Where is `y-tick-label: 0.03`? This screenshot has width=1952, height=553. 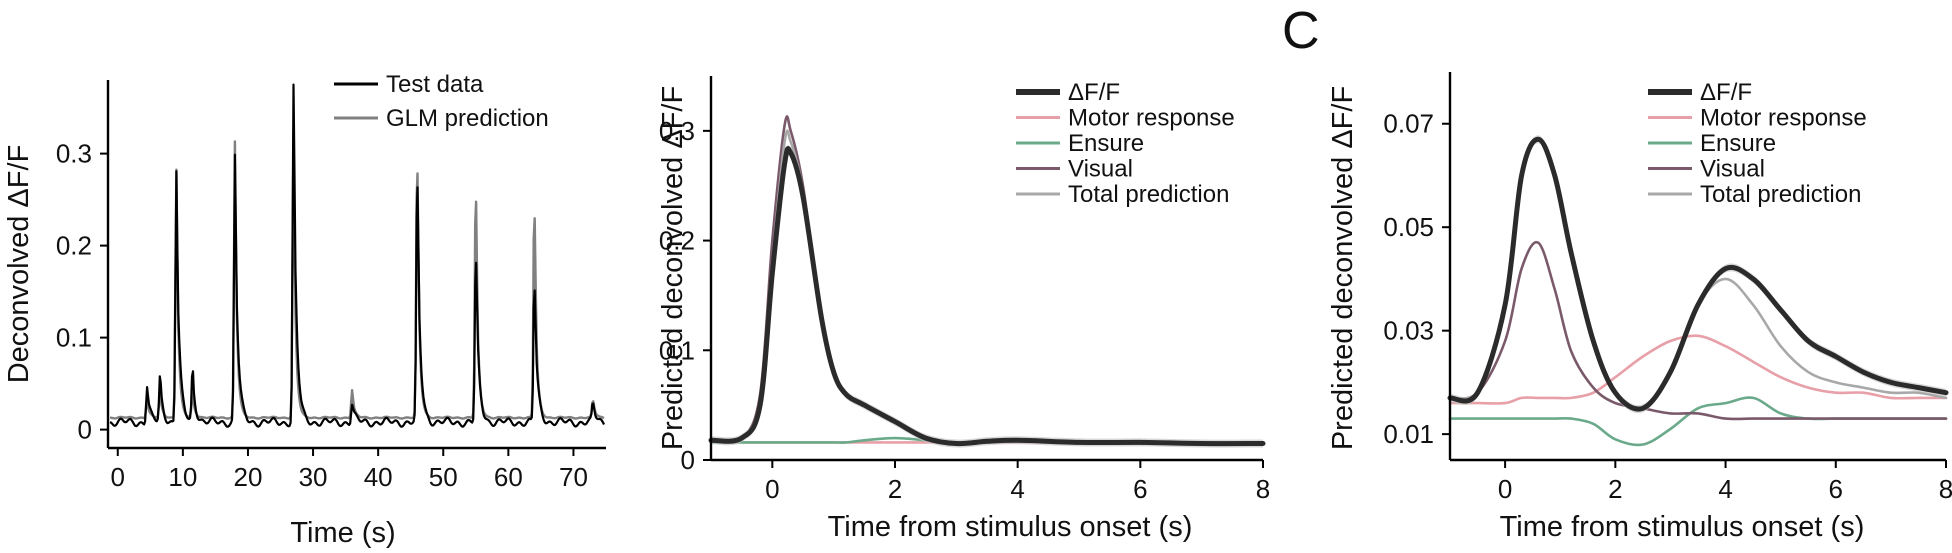 y-tick-label: 0.03 is located at coordinates (1408, 331).